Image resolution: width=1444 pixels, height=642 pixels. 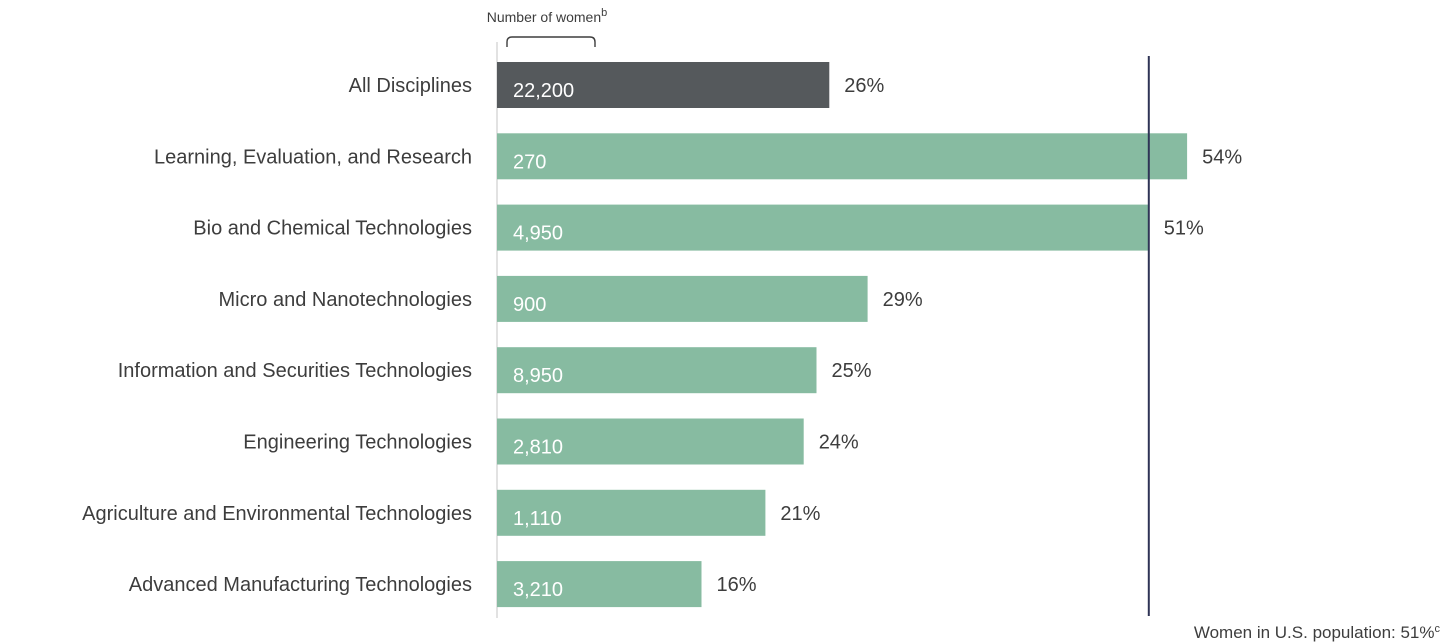 I want to click on header-brace, so click(x=551, y=41).